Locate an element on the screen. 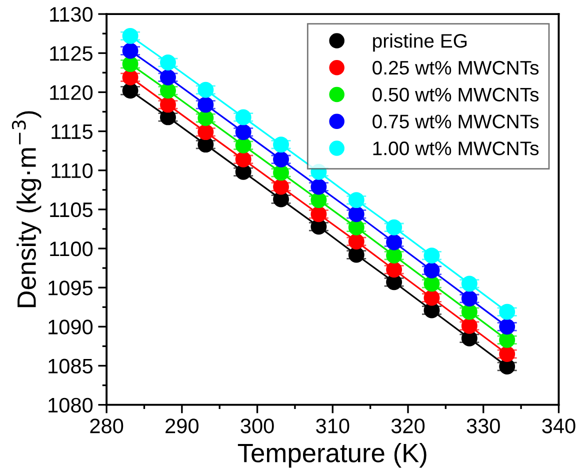  y-tick-label: 1080 is located at coordinates (70, 405).